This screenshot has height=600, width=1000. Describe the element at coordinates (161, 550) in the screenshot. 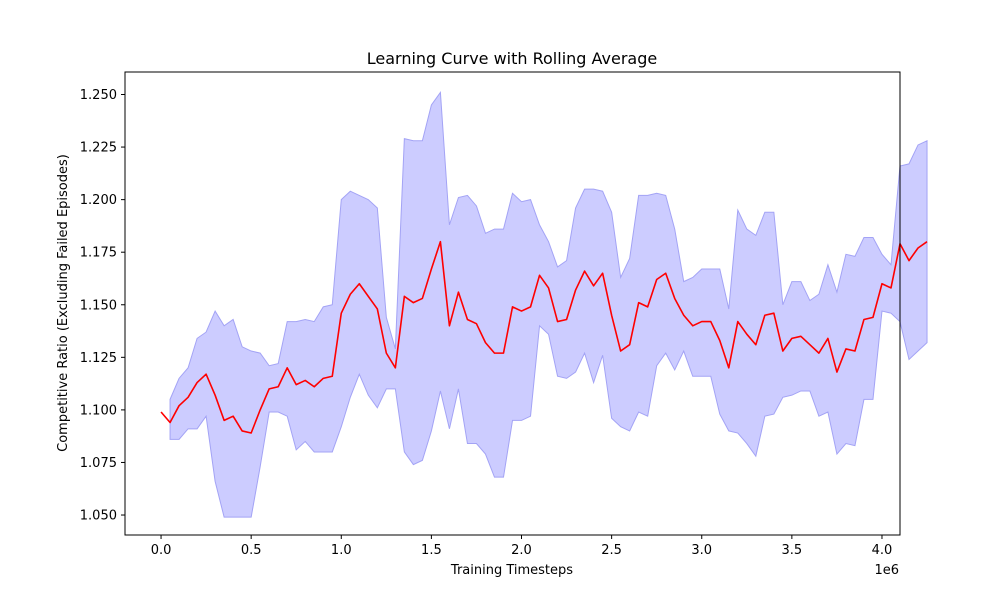

I see `x-tick-label: 0.0` at that location.